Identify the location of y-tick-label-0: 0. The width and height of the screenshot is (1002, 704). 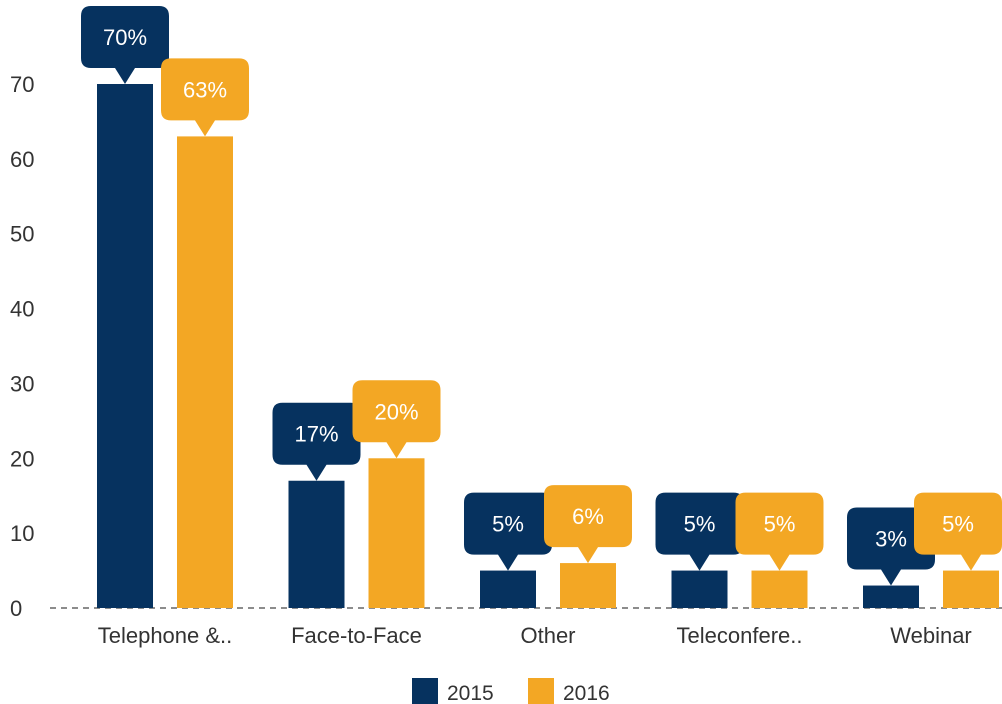
(16, 608).